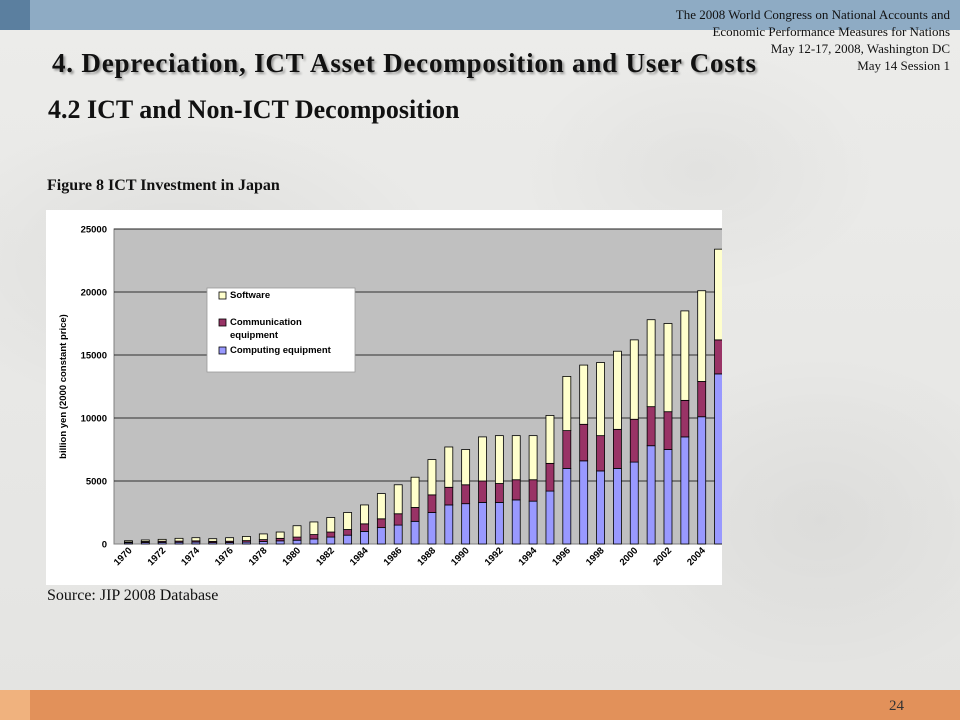 The width and height of the screenshot is (960, 720). Describe the element at coordinates (466, 494) in the screenshot. I see `bar-communication-equipment-1990` at that location.